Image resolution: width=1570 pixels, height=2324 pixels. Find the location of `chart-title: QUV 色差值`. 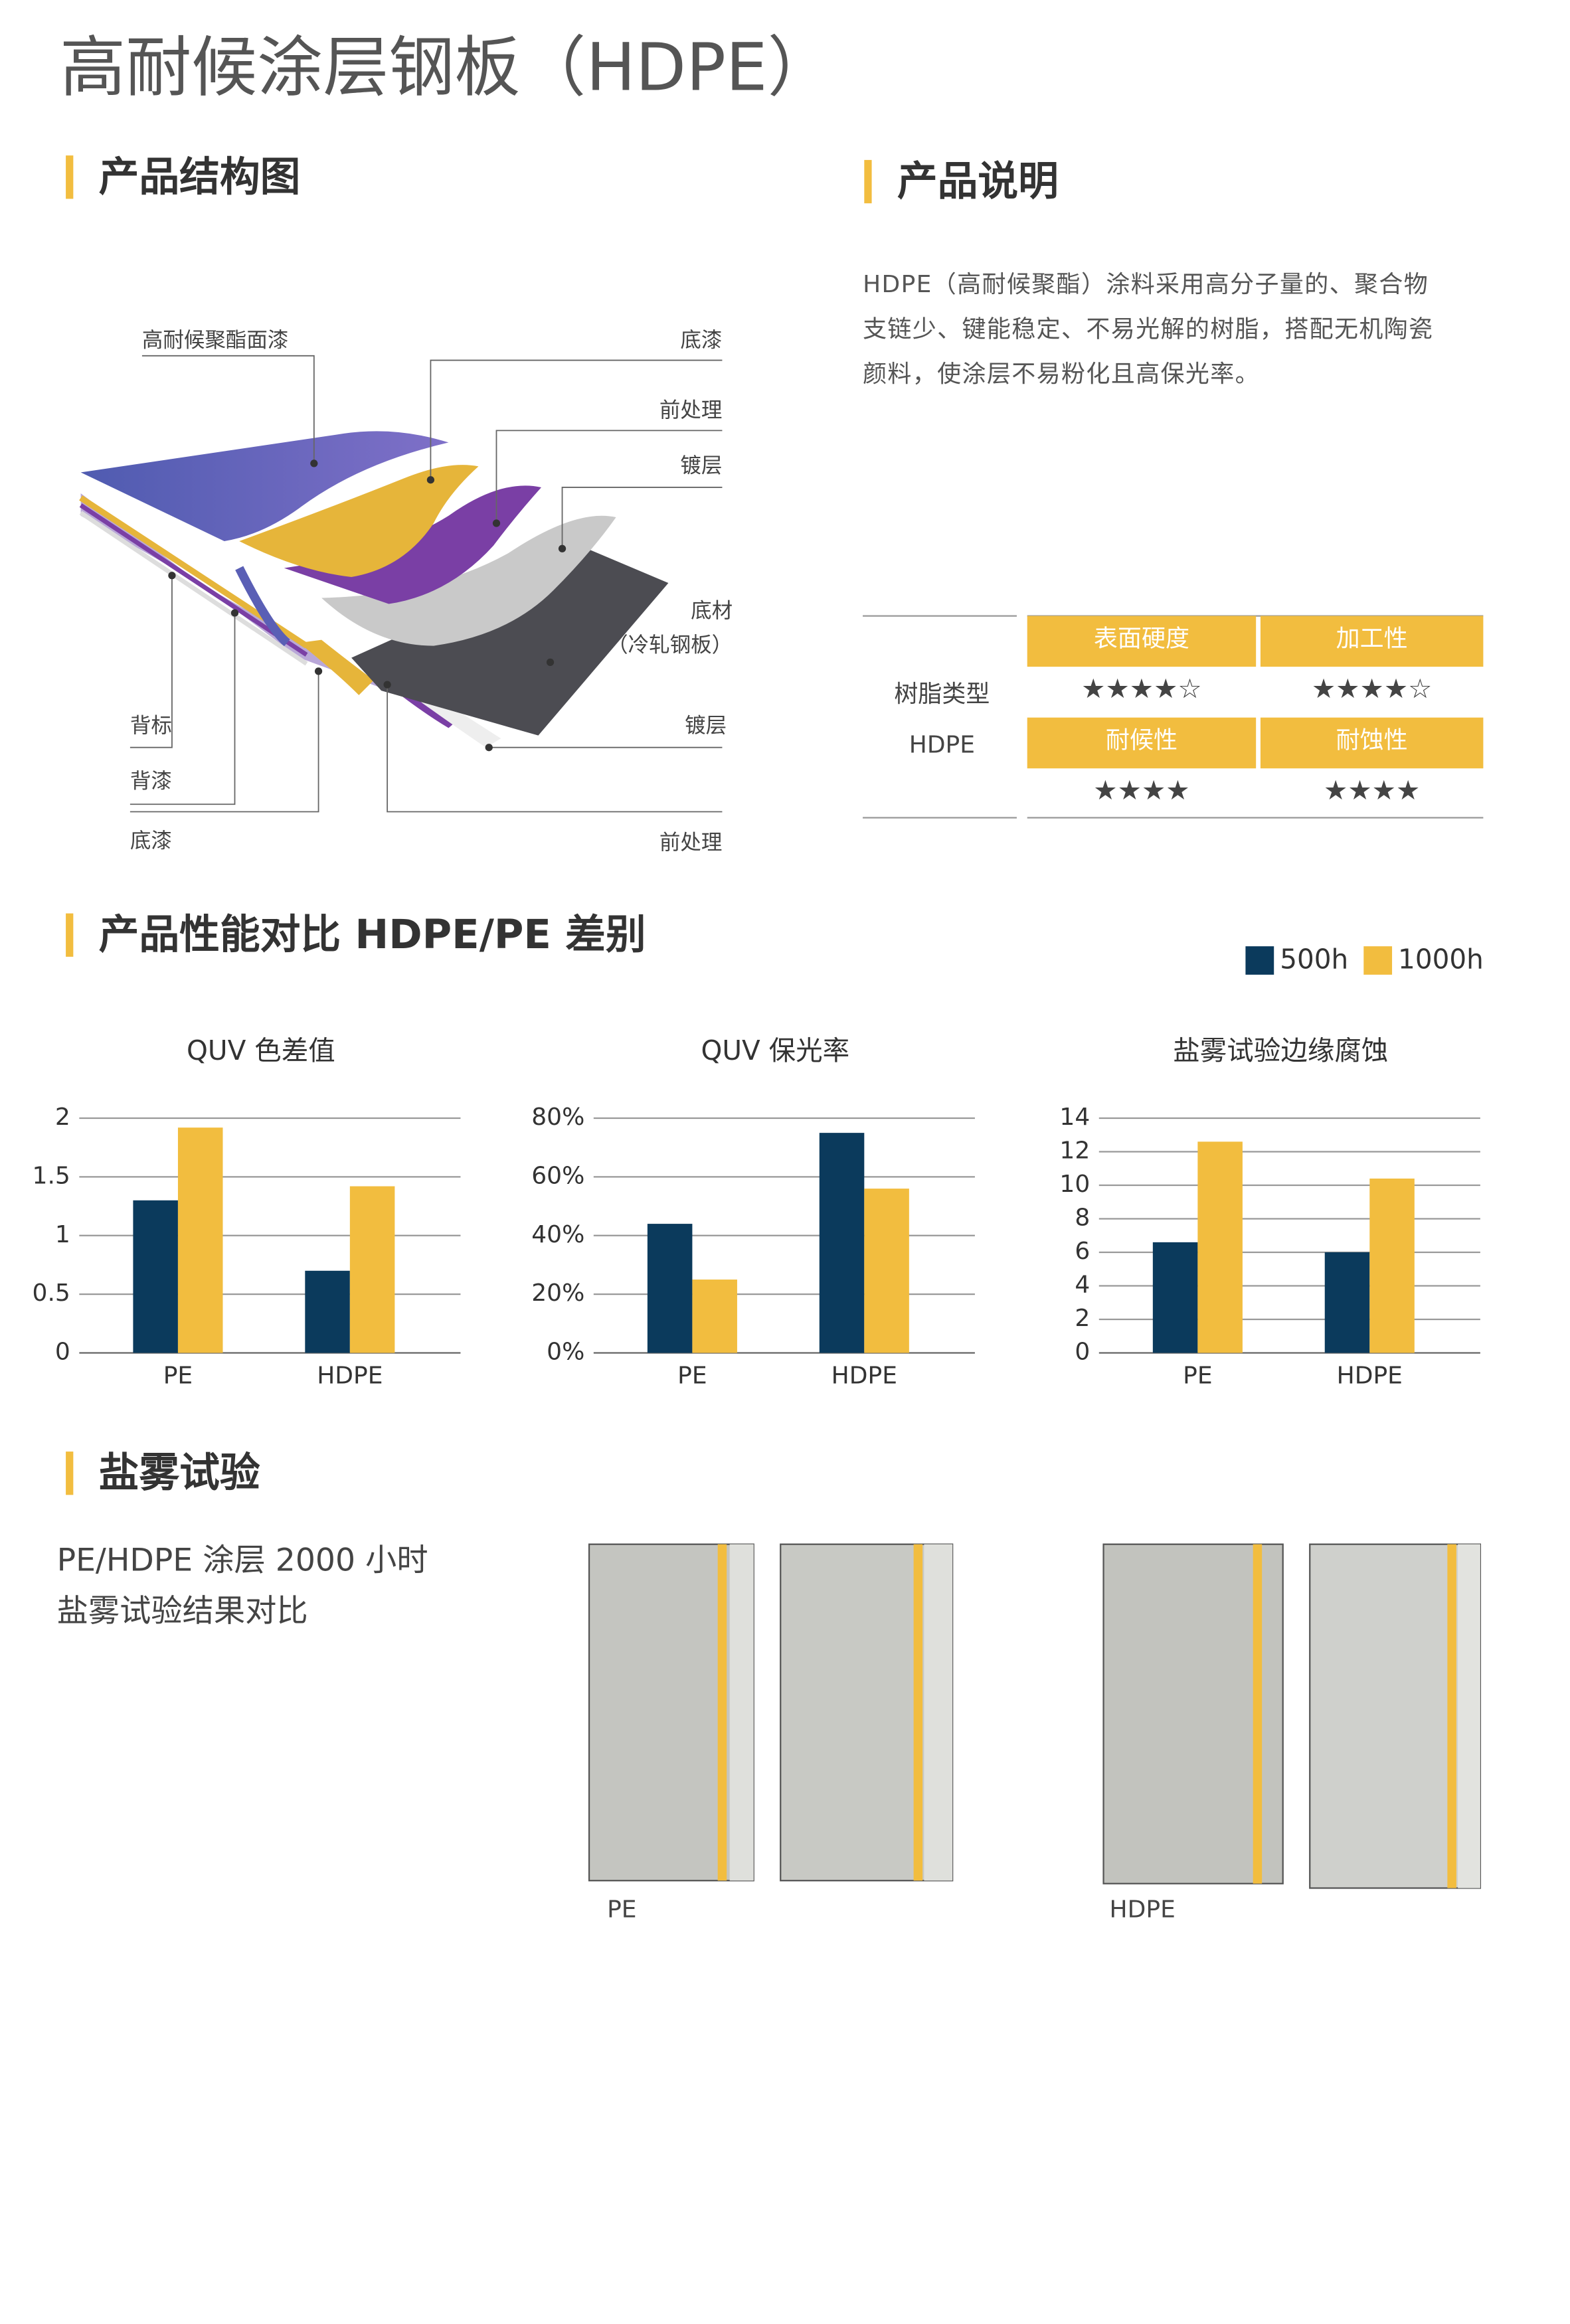

chart-title: QUV 色差值 is located at coordinates (261, 1050).